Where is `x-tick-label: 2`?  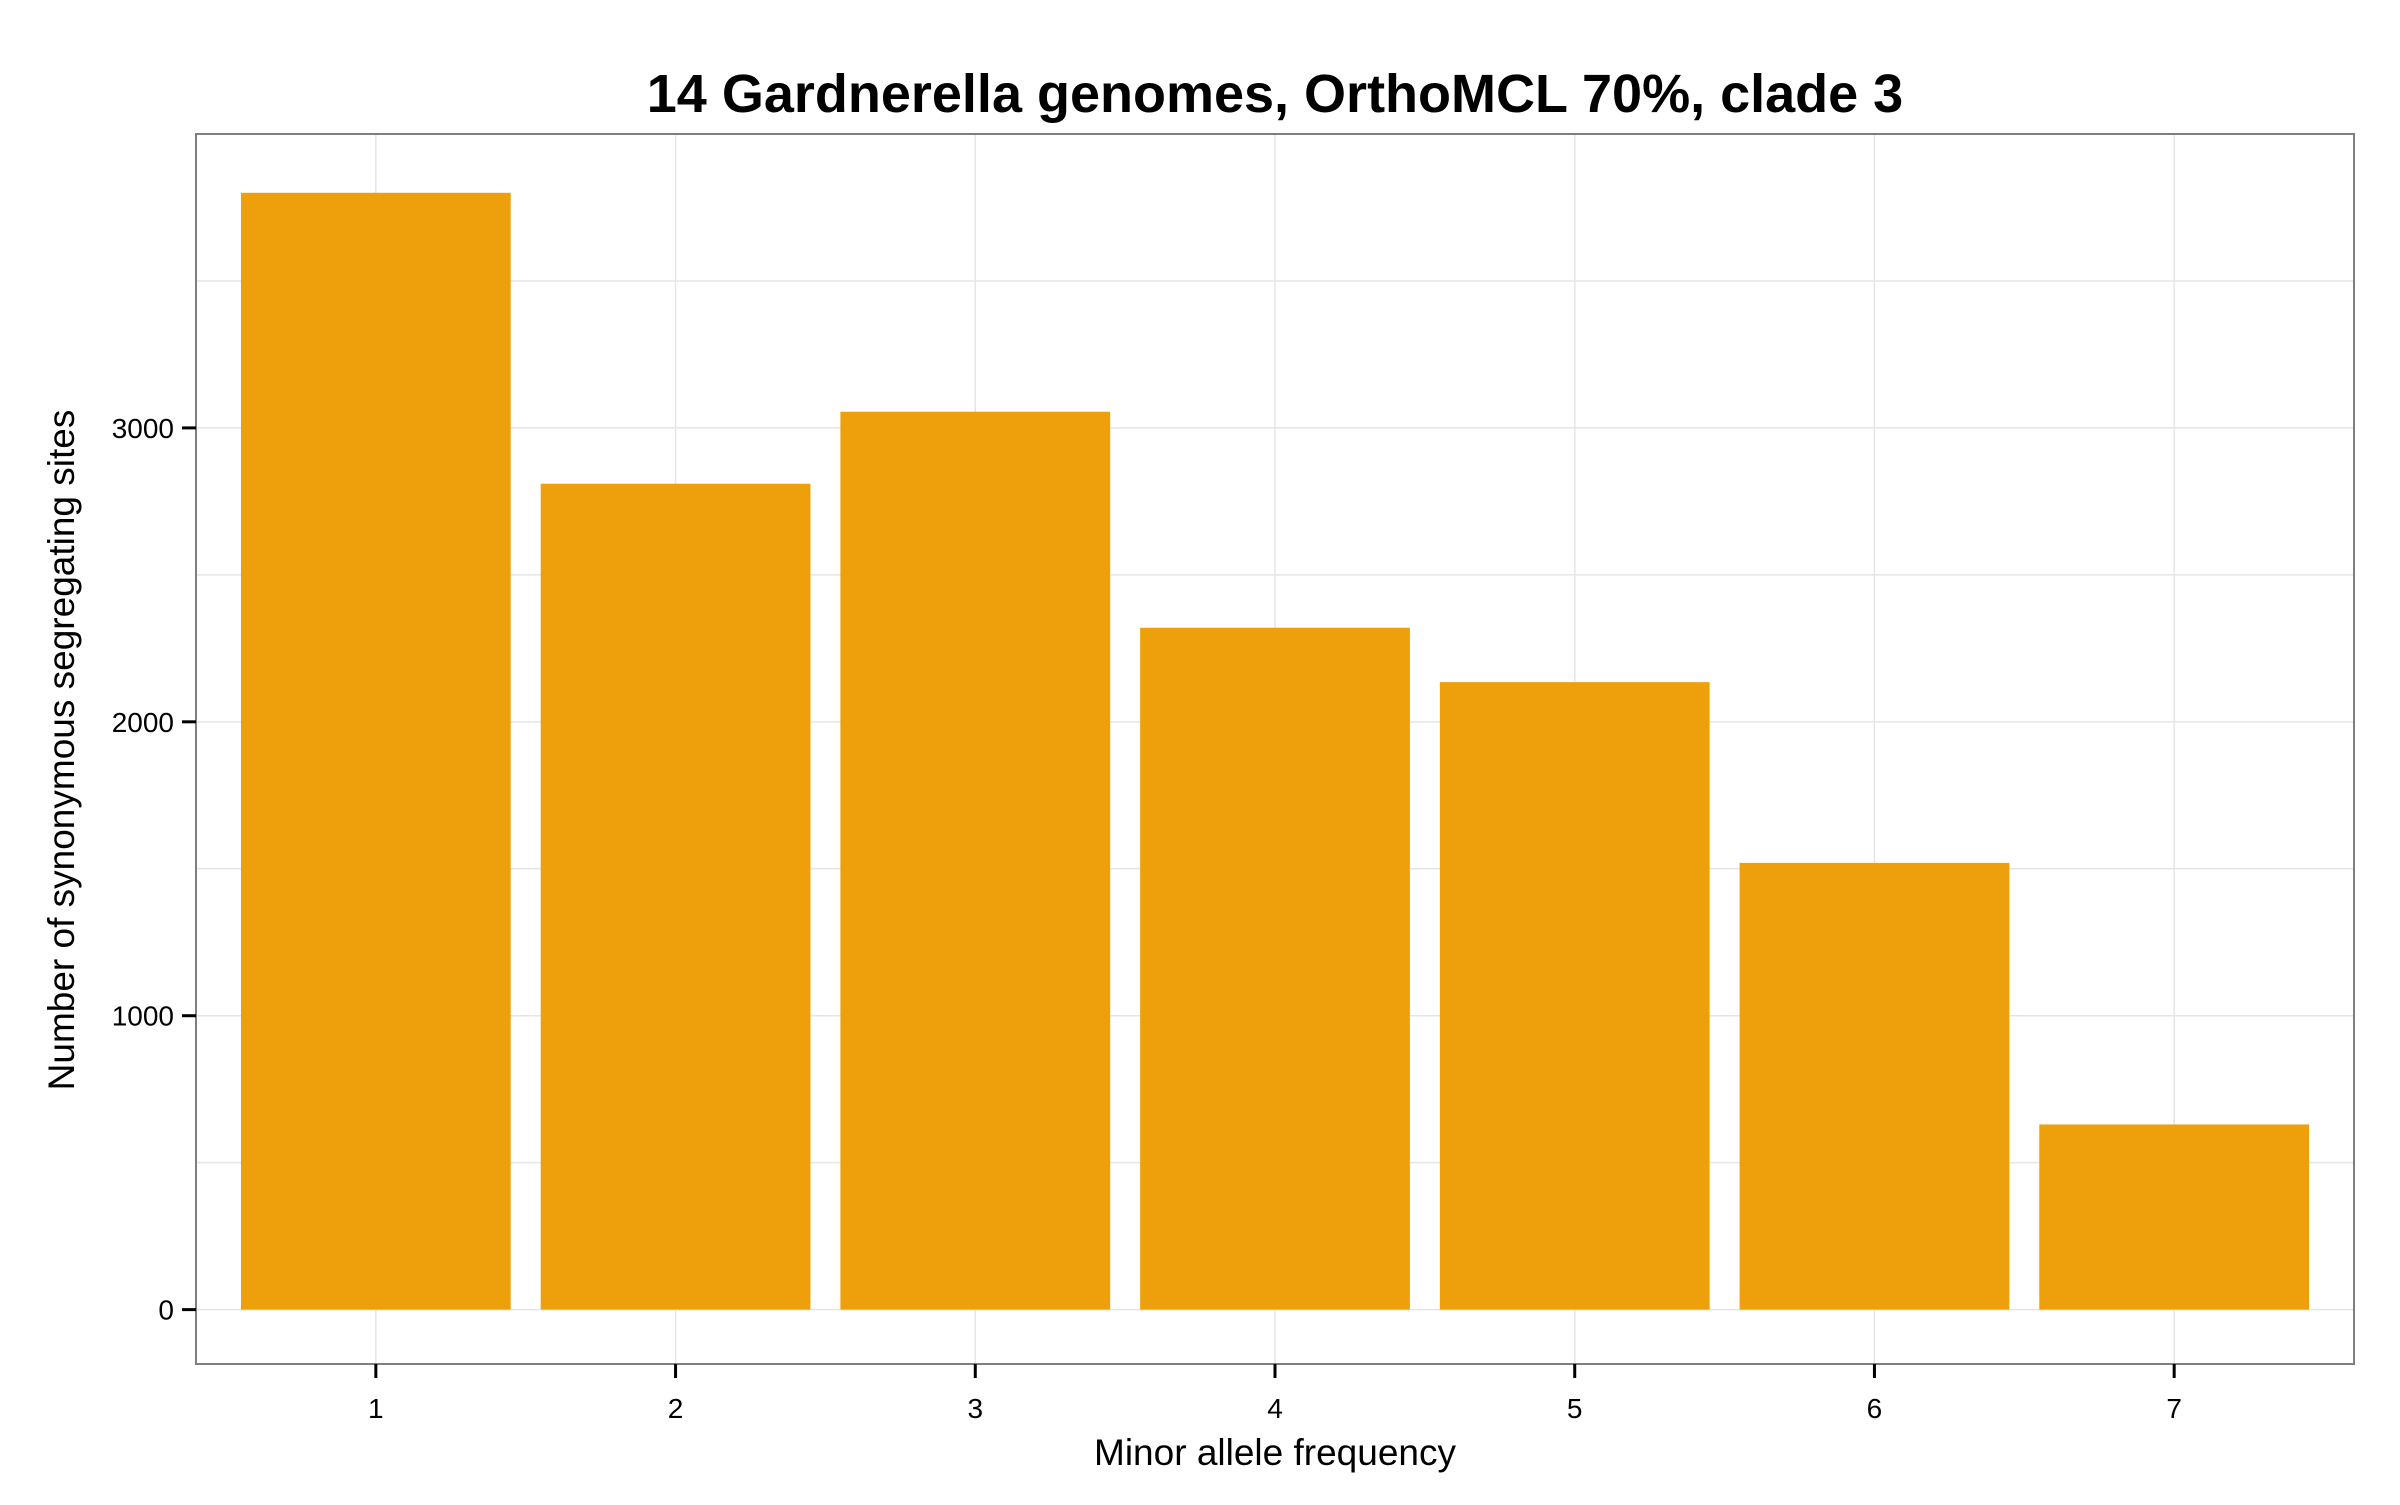
x-tick-label: 2 is located at coordinates (676, 1408).